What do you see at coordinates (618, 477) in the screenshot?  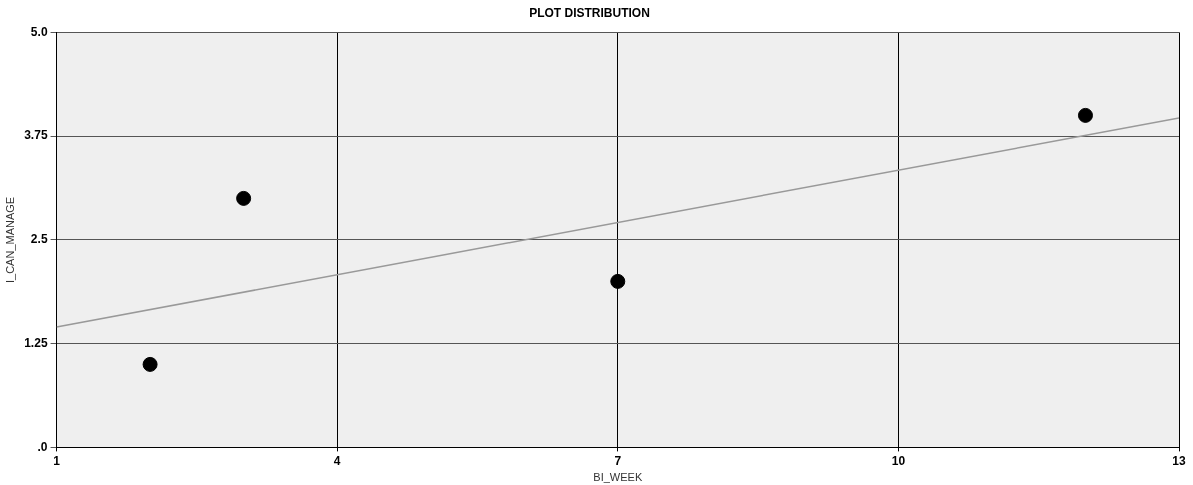 I see `x-axis-title: BI_WEEK` at bounding box center [618, 477].